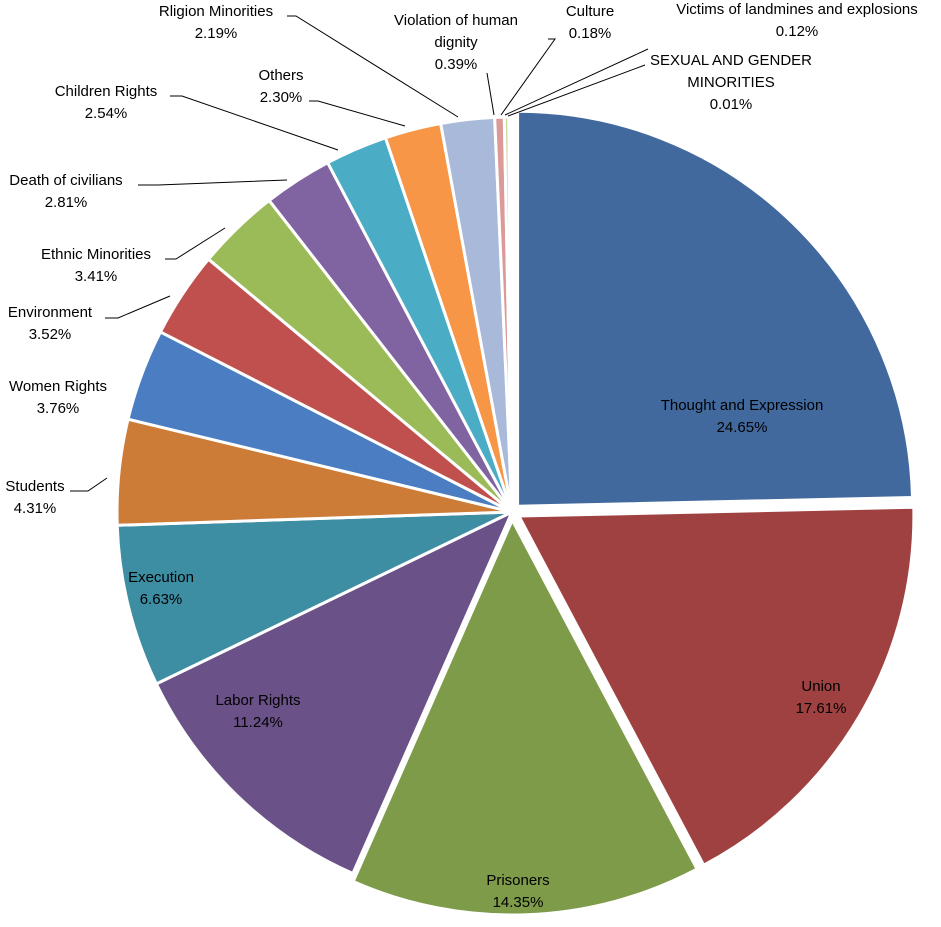 The width and height of the screenshot is (941, 927). Describe the element at coordinates (58, 397) in the screenshot. I see `data-label-6: Women Rights 3.76%` at that location.